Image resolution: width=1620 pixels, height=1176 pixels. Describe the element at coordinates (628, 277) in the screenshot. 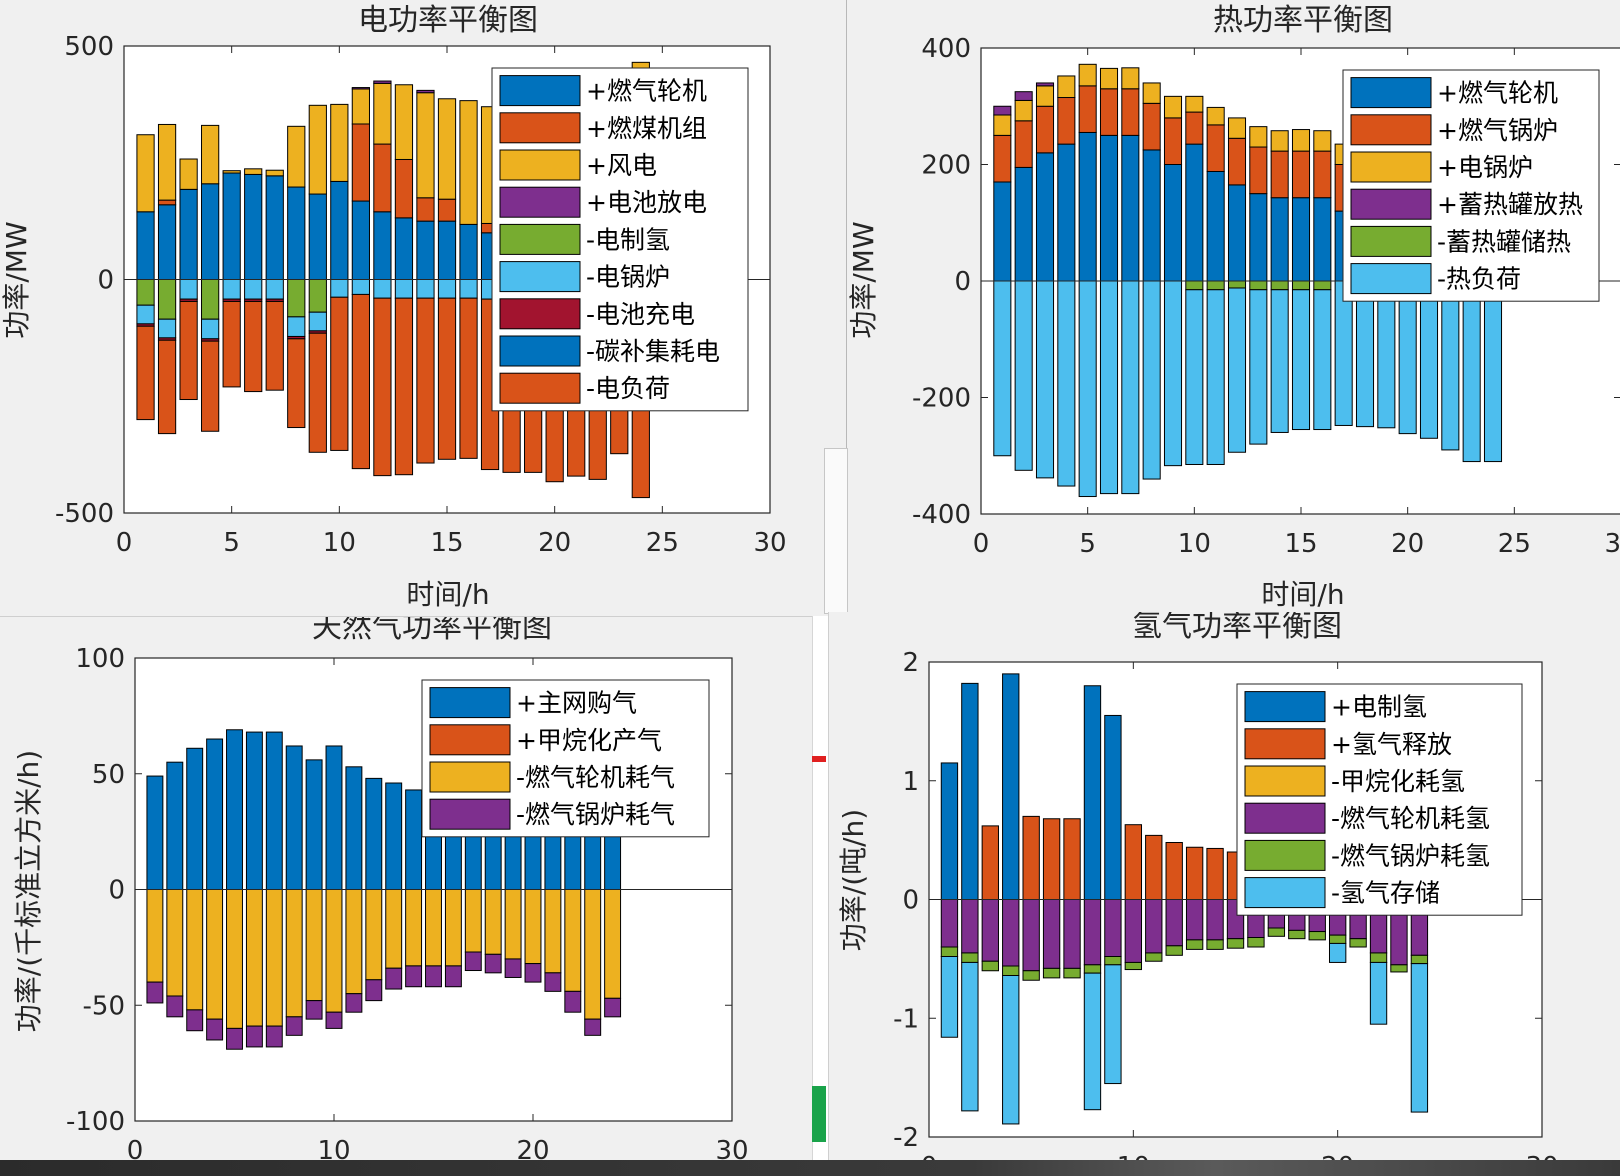

I see `legend-label: -电锅炉` at that location.